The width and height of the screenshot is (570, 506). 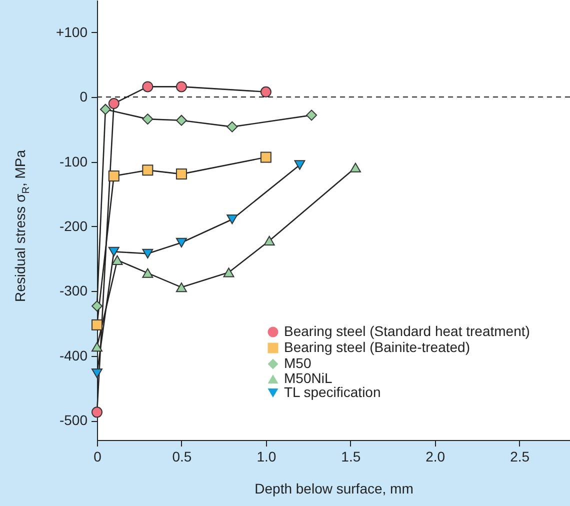 I want to click on x-tick-label: 2.0, so click(x=436, y=456).